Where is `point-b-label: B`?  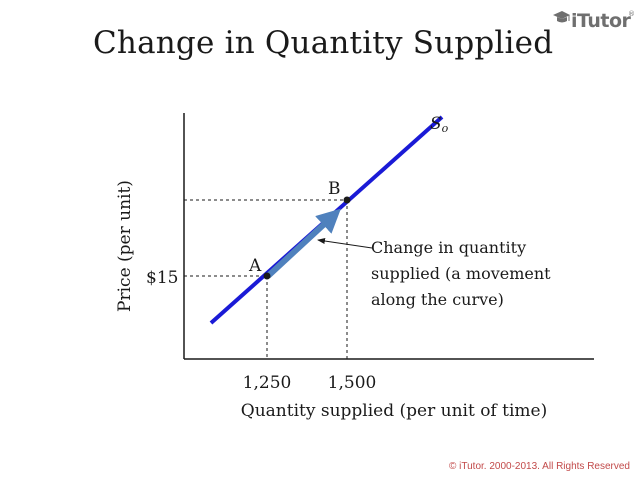 point-b-label: B is located at coordinates (334, 189).